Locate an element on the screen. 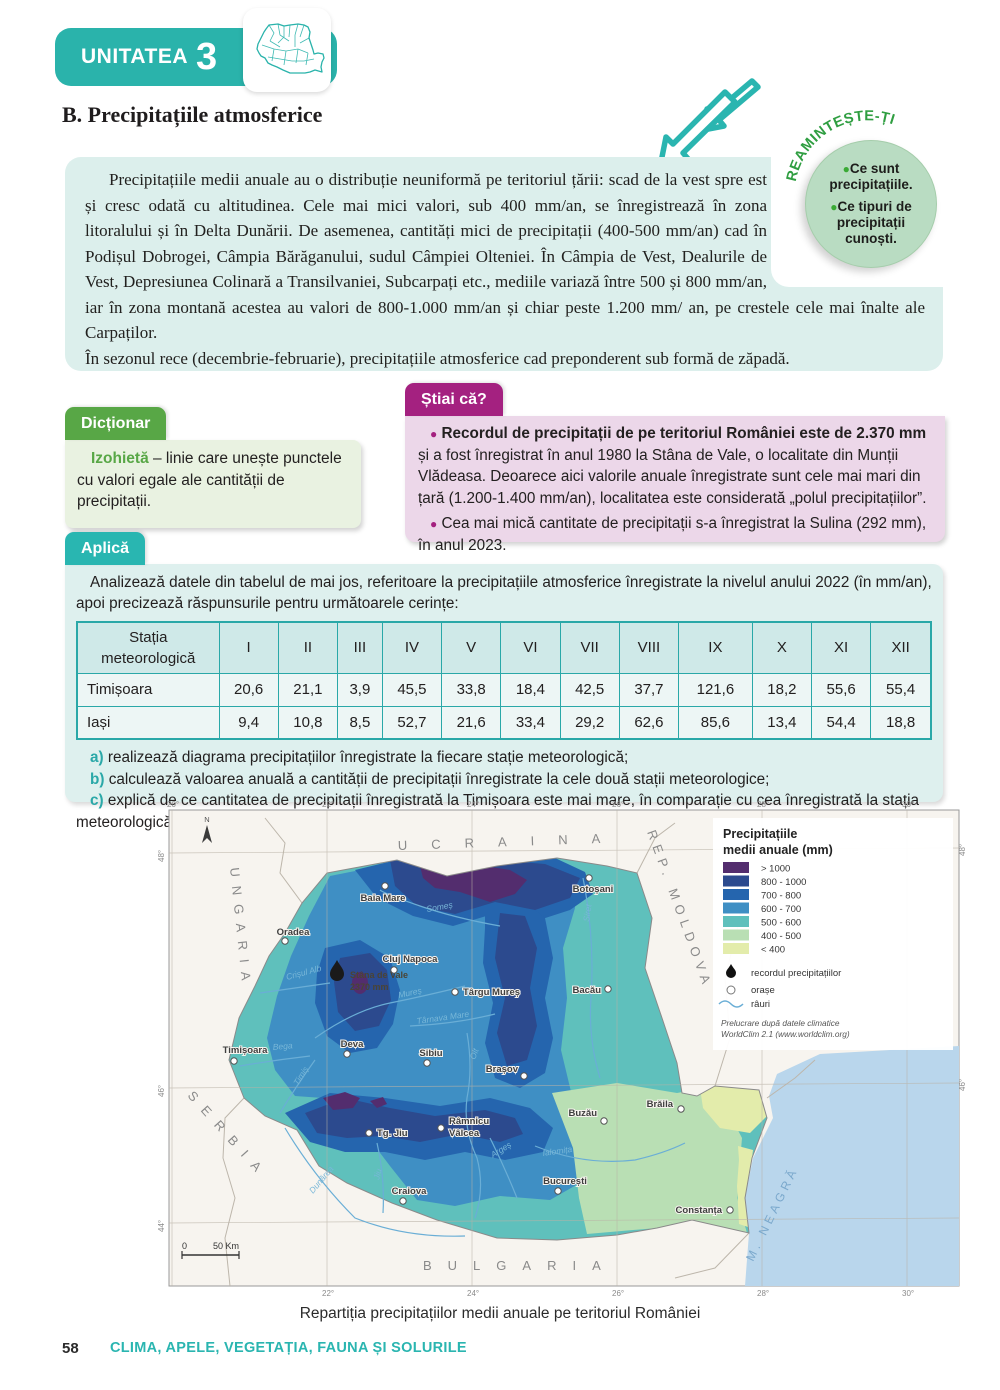 The width and height of the screenshot is (1000, 1390). river-label: Siret is located at coordinates (587, 912).